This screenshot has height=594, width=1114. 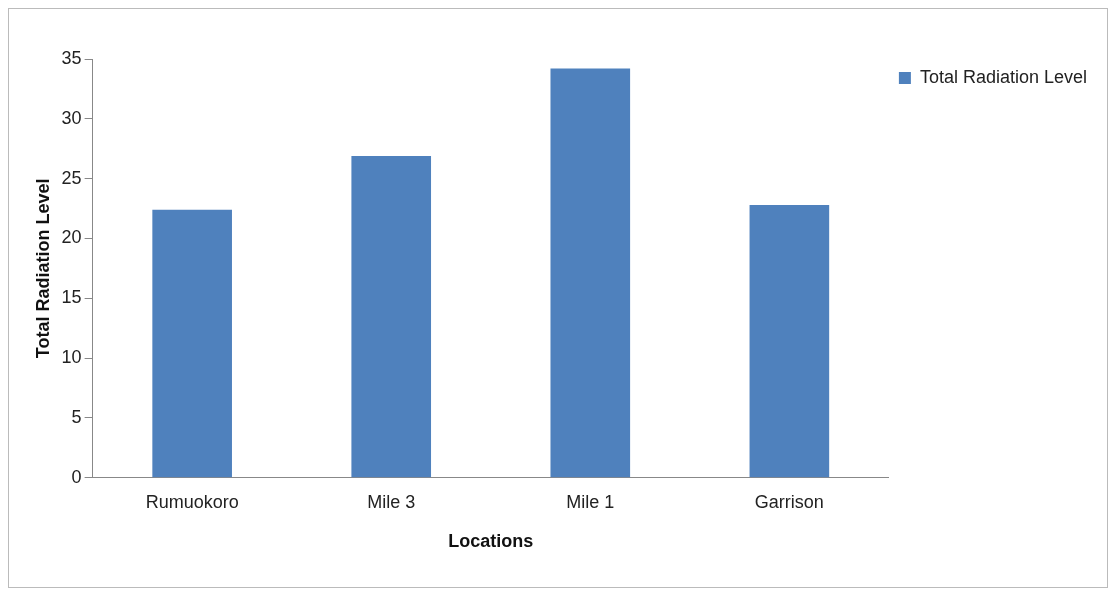 What do you see at coordinates (192, 501) in the screenshot?
I see `x-tick-label: Rumuokoro` at bounding box center [192, 501].